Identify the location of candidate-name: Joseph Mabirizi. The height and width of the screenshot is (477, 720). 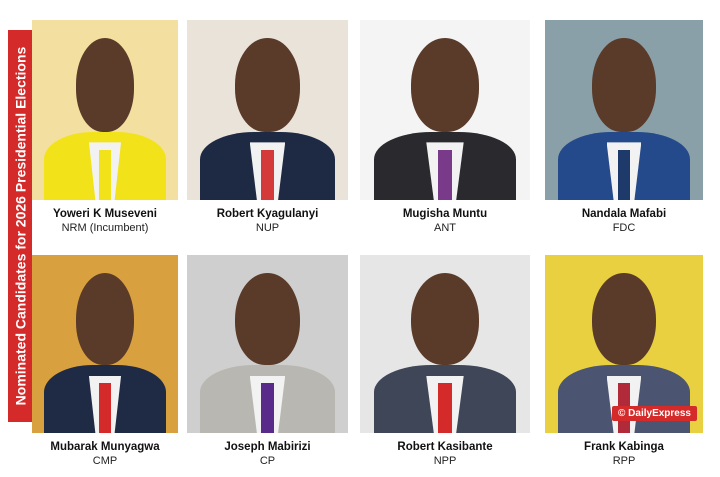
(267, 447).